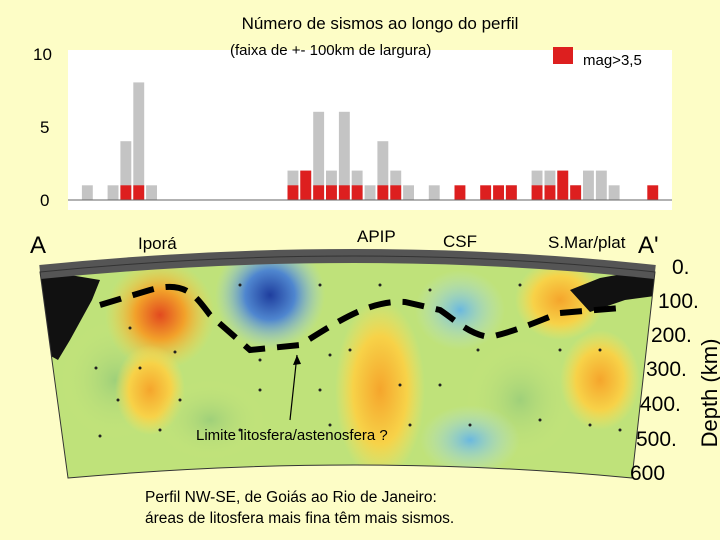  Describe the element at coordinates (681, 267) in the screenshot. I see `depth-tick-0: 0.` at that location.